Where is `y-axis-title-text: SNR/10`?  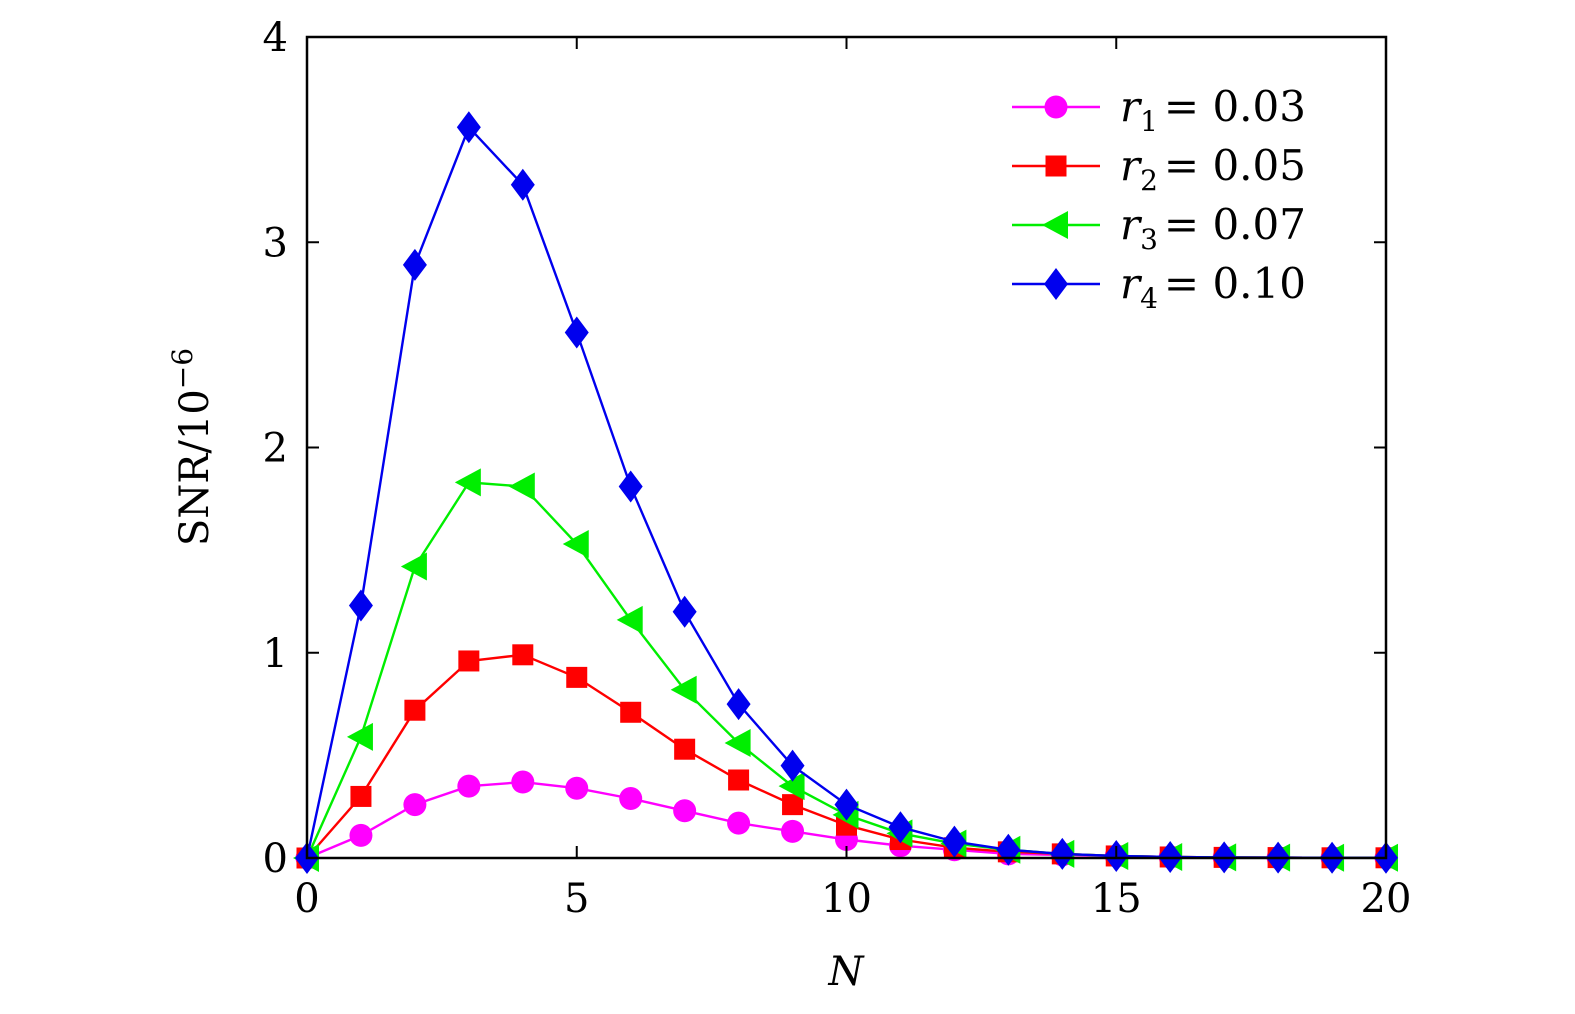
y-axis-title-text: SNR/10 is located at coordinates (195, 467).